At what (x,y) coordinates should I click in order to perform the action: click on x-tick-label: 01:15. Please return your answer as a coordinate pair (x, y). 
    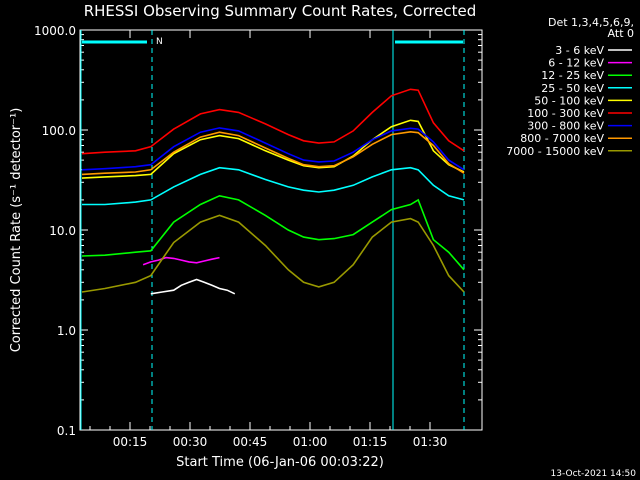
    Looking at the image, I should click on (370, 442).